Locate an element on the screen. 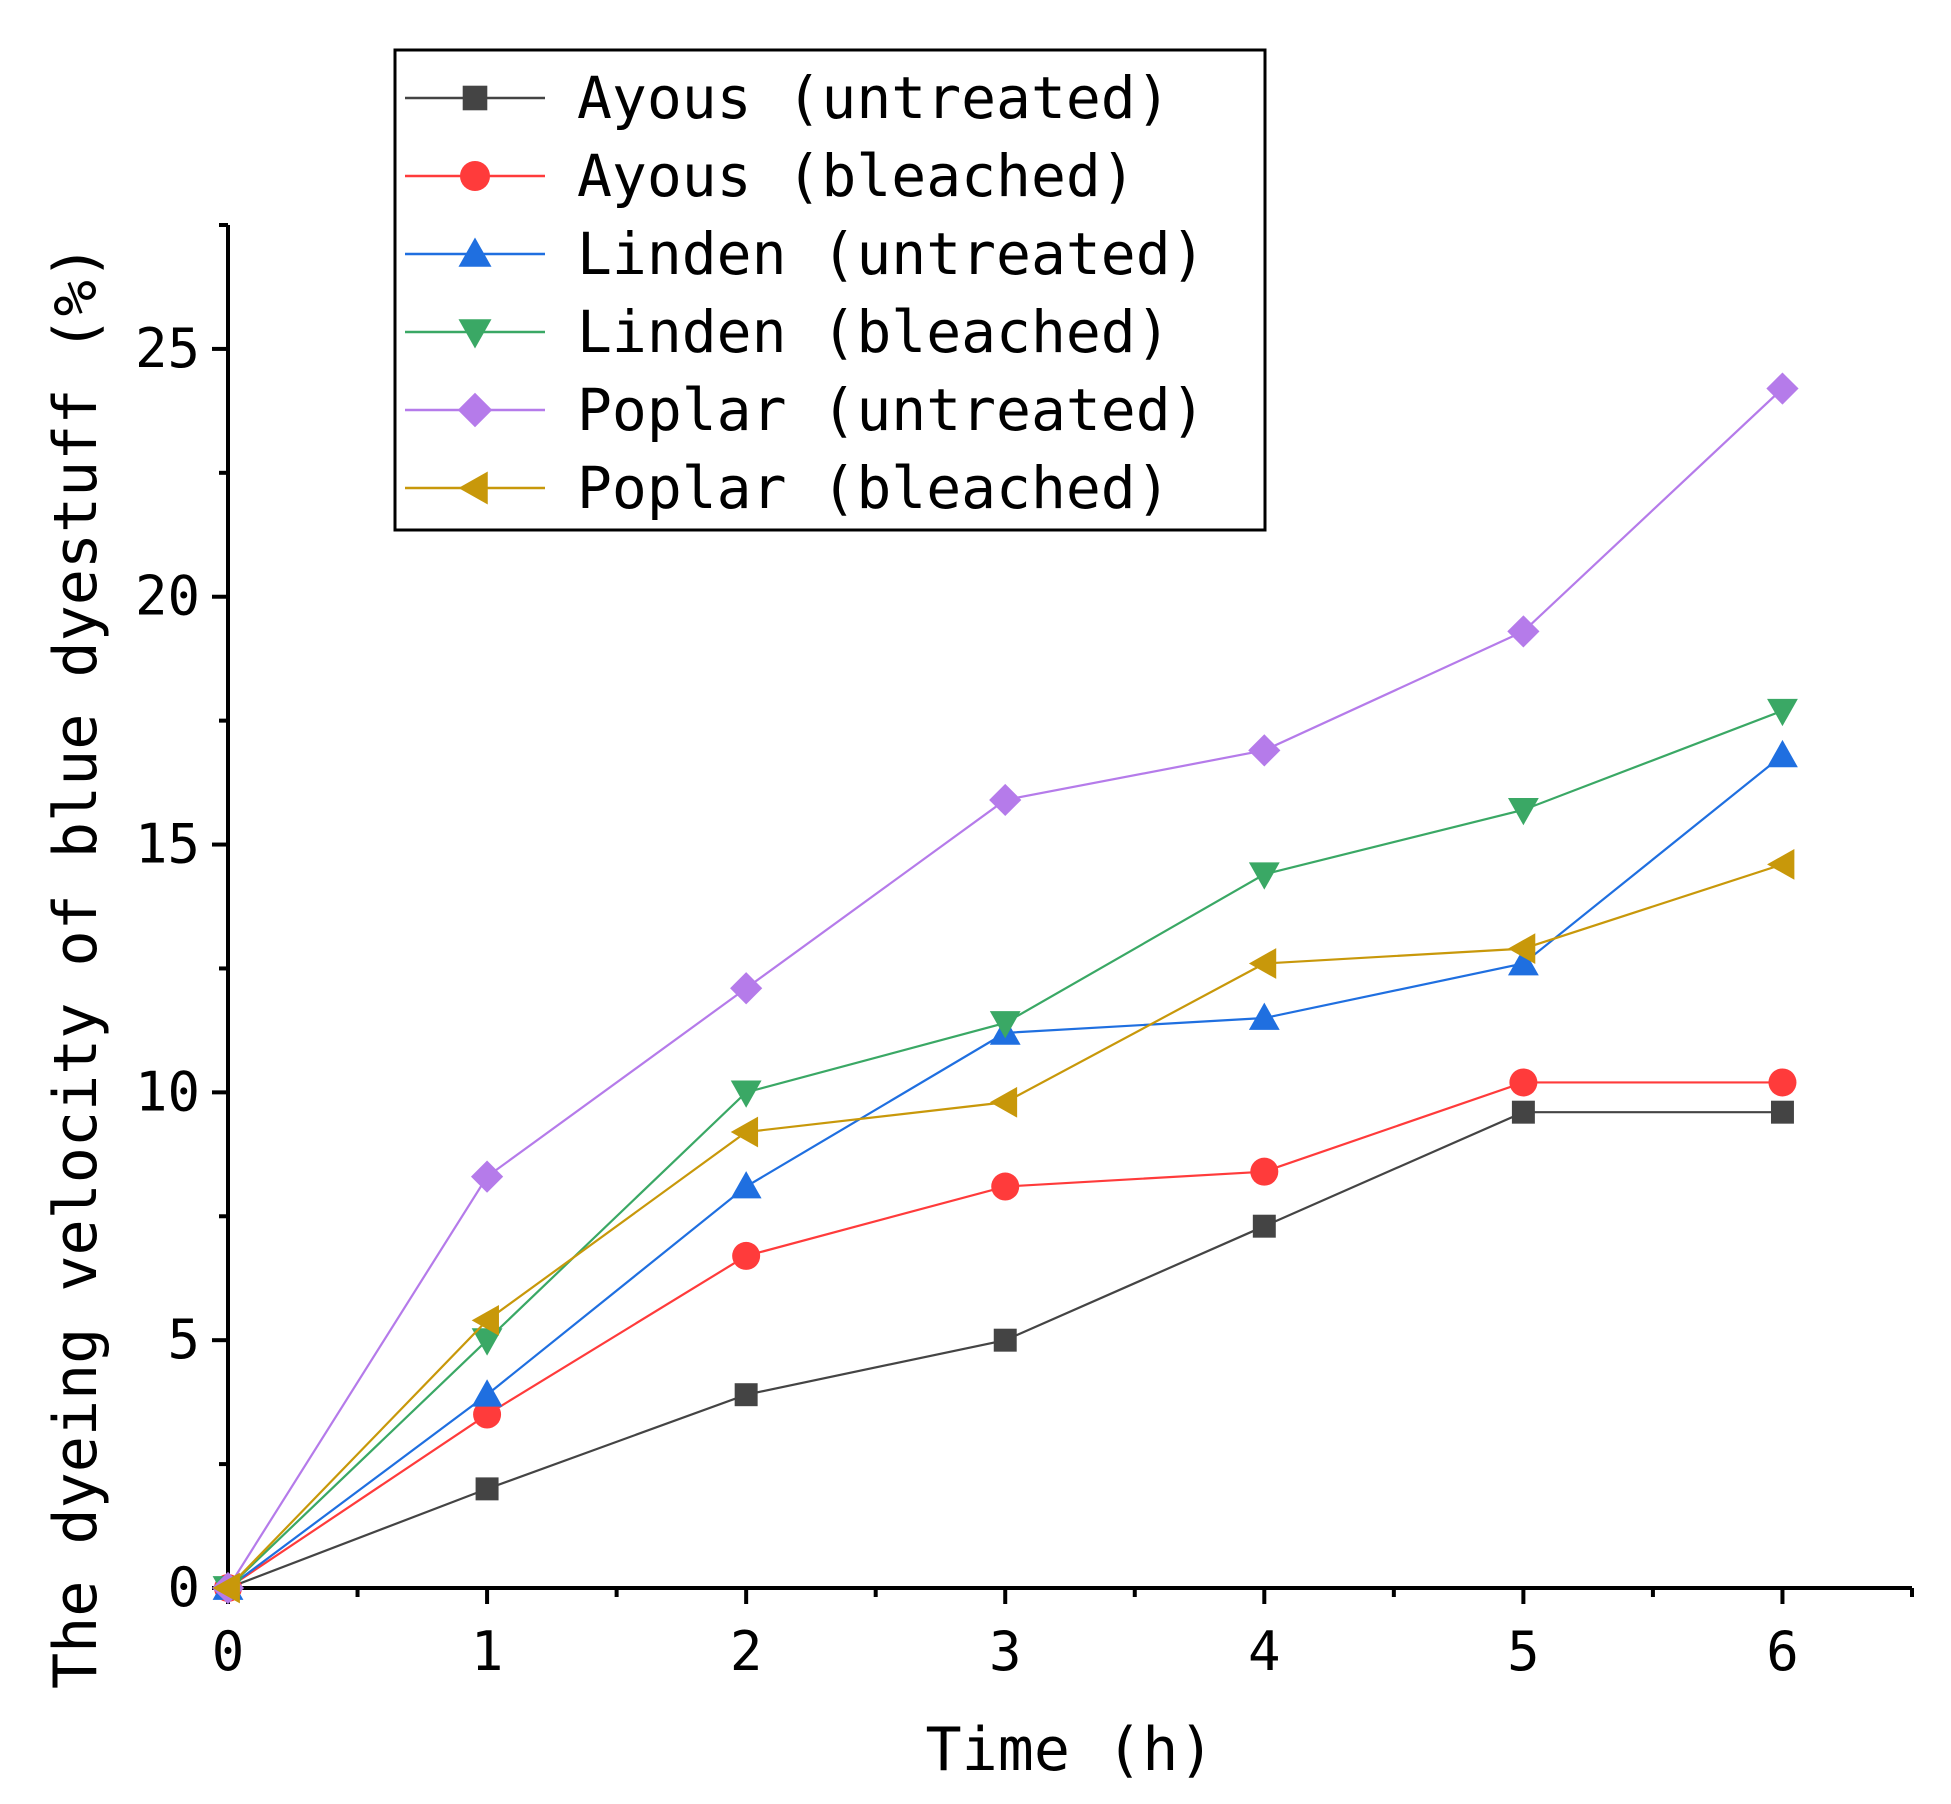 The image size is (1951, 1804). legend-item: Ayous (untreated) is located at coordinates (788, 98).